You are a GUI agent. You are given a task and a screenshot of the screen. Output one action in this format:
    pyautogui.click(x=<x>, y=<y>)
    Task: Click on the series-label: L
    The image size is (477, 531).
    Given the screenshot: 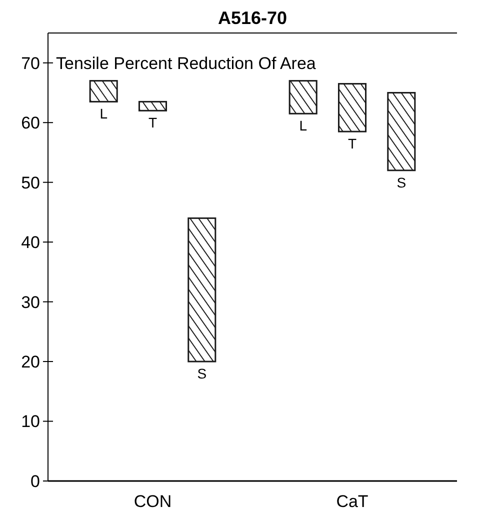 What is the action you would take?
    pyautogui.click(x=104, y=114)
    